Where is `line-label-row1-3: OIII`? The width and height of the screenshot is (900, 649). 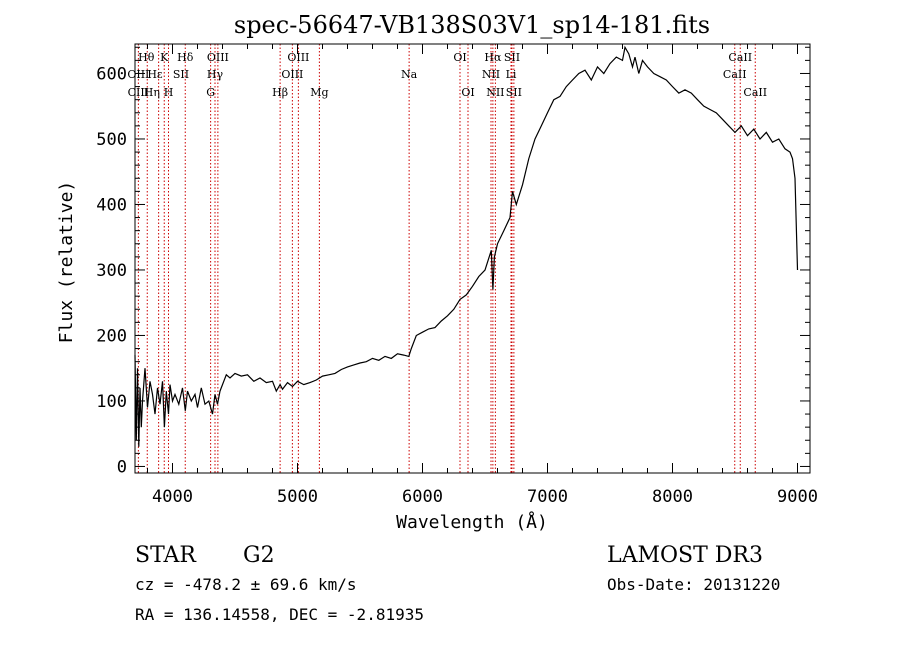
line-label-row1-3: OIII is located at coordinates (218, 57).